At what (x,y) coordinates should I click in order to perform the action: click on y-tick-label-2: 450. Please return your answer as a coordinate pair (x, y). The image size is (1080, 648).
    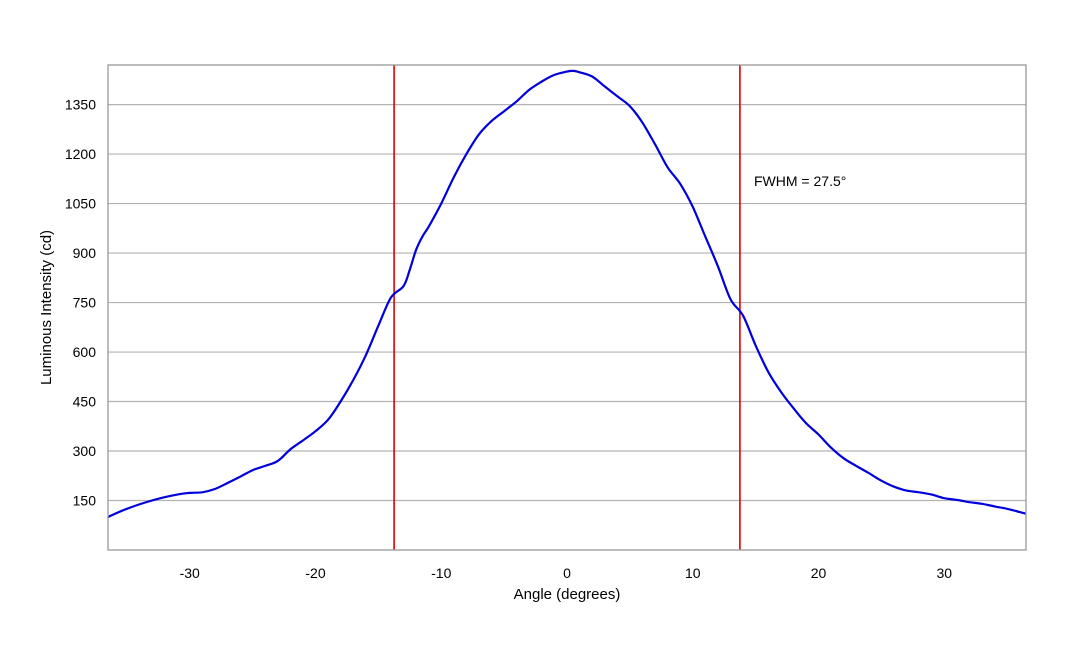
    Looking at the image, I should click on (85, 402).